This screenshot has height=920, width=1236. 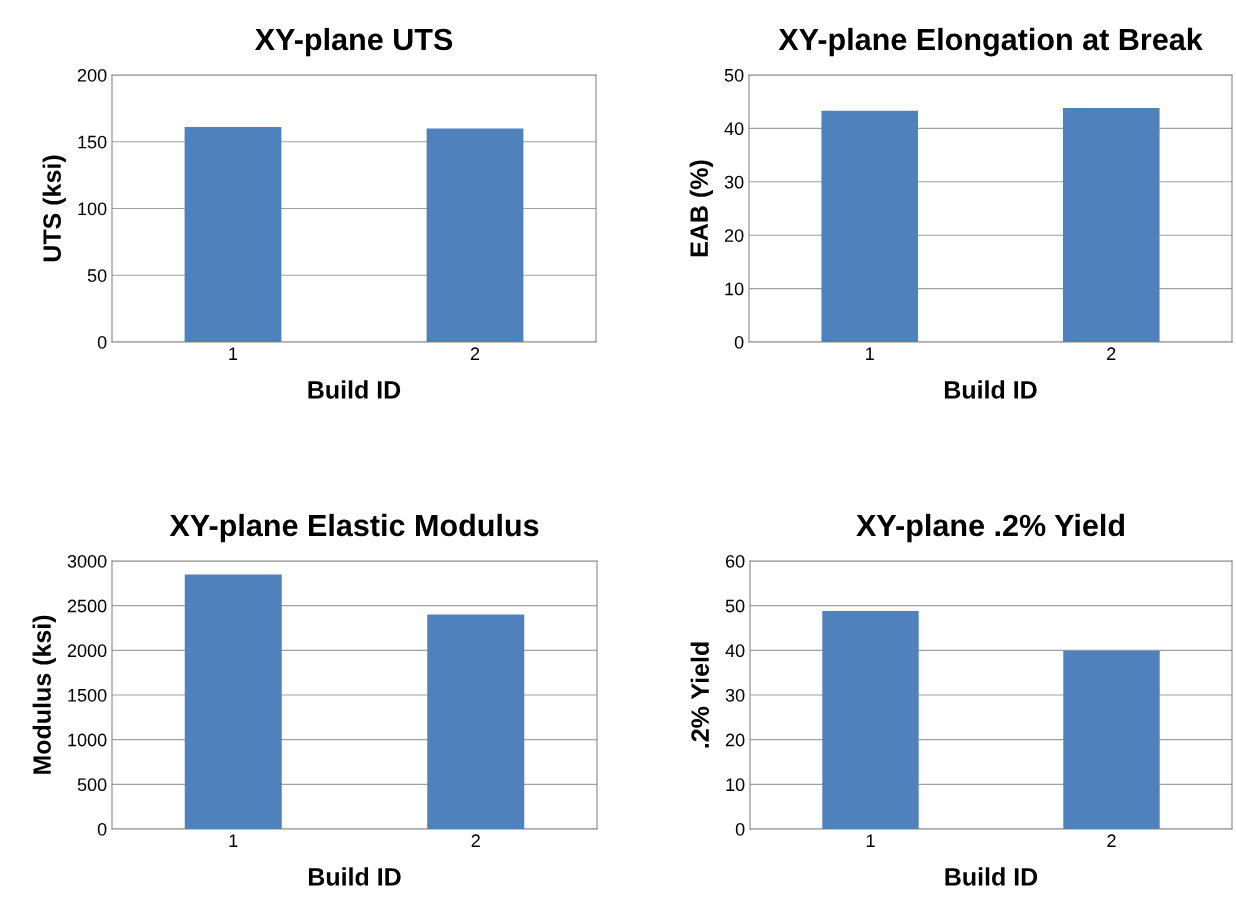 I want to click on y-tick-label: 150, so click(x=92, y=142).